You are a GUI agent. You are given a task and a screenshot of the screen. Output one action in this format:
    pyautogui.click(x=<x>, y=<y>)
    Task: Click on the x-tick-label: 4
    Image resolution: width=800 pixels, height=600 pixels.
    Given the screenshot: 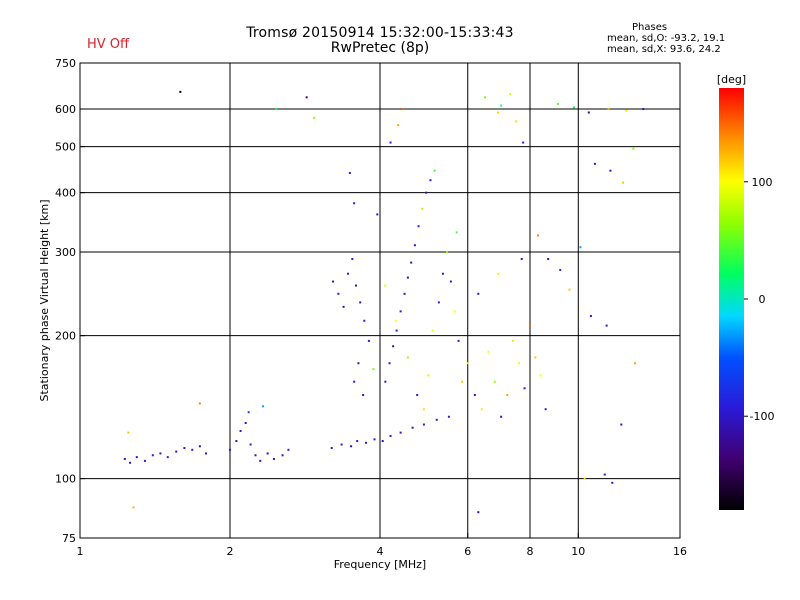 What is the action you would take?
    pyautogui.click(x=380, y=551)
    